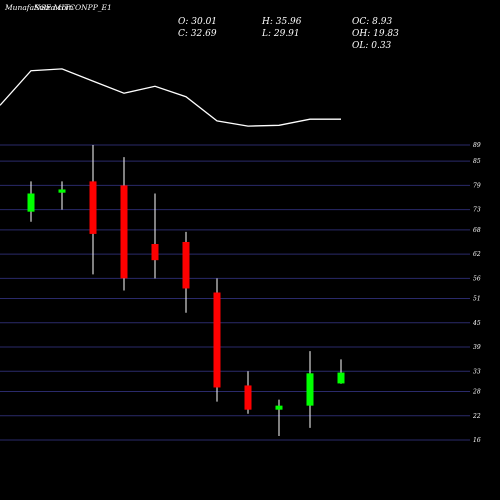 This screenshot has width=500, height=500. I want to click on stat-ol: OL: 0.33, so click(372, 46).